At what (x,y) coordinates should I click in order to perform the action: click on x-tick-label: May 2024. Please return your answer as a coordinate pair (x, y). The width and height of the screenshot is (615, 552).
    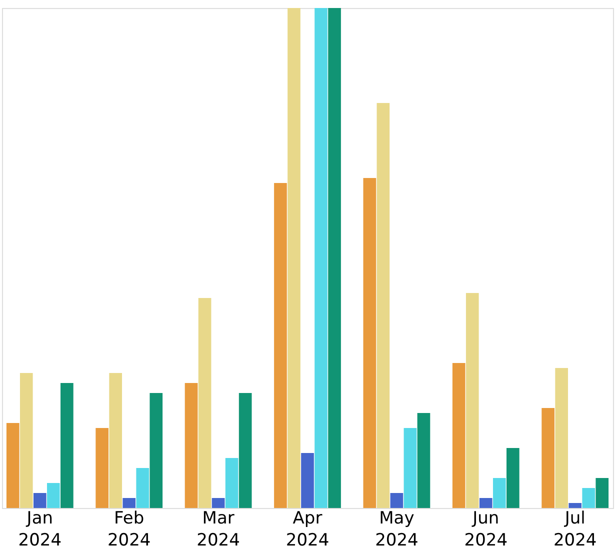
    Looking at the image, I should click on (396, 529).